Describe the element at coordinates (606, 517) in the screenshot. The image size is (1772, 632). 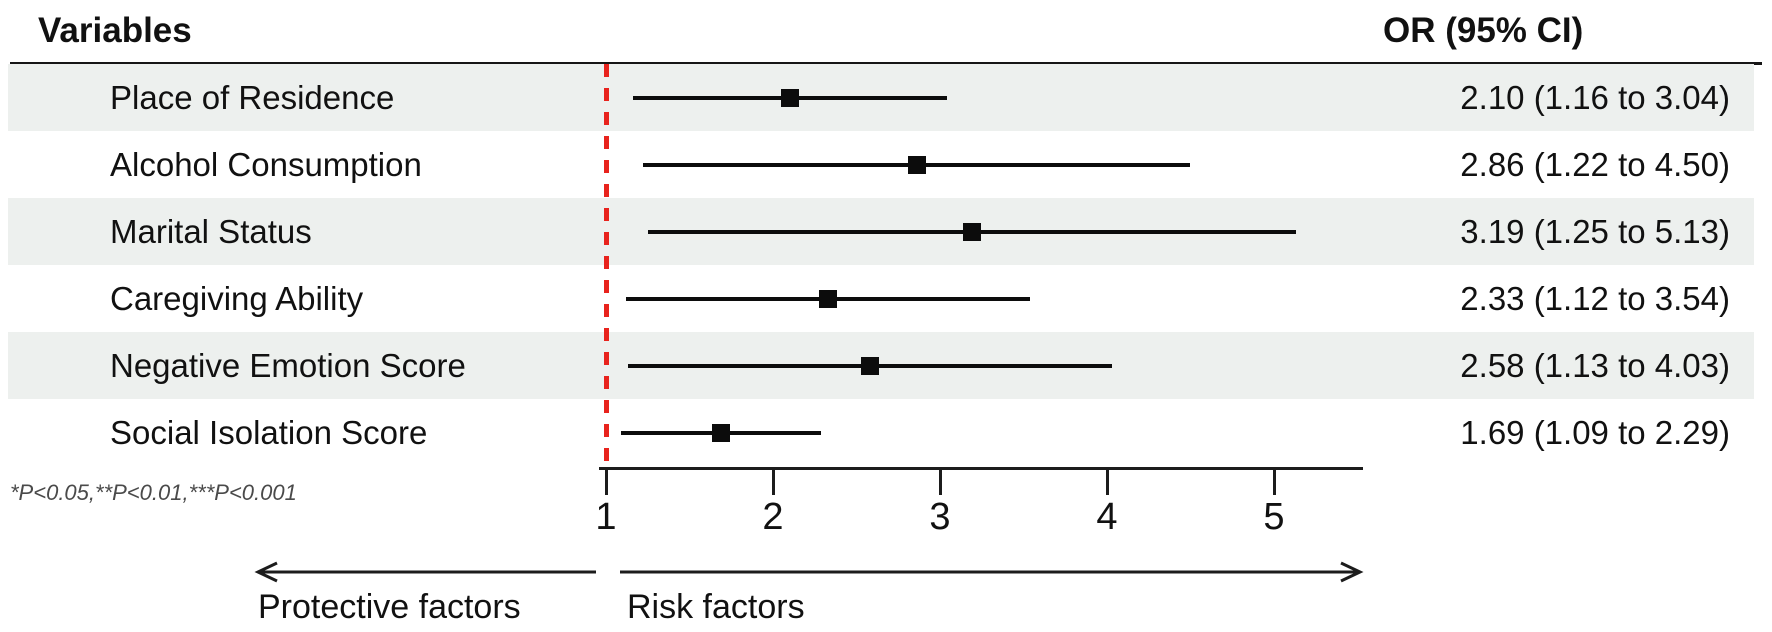
I see `x-axis-tick-label: 1` at that location.